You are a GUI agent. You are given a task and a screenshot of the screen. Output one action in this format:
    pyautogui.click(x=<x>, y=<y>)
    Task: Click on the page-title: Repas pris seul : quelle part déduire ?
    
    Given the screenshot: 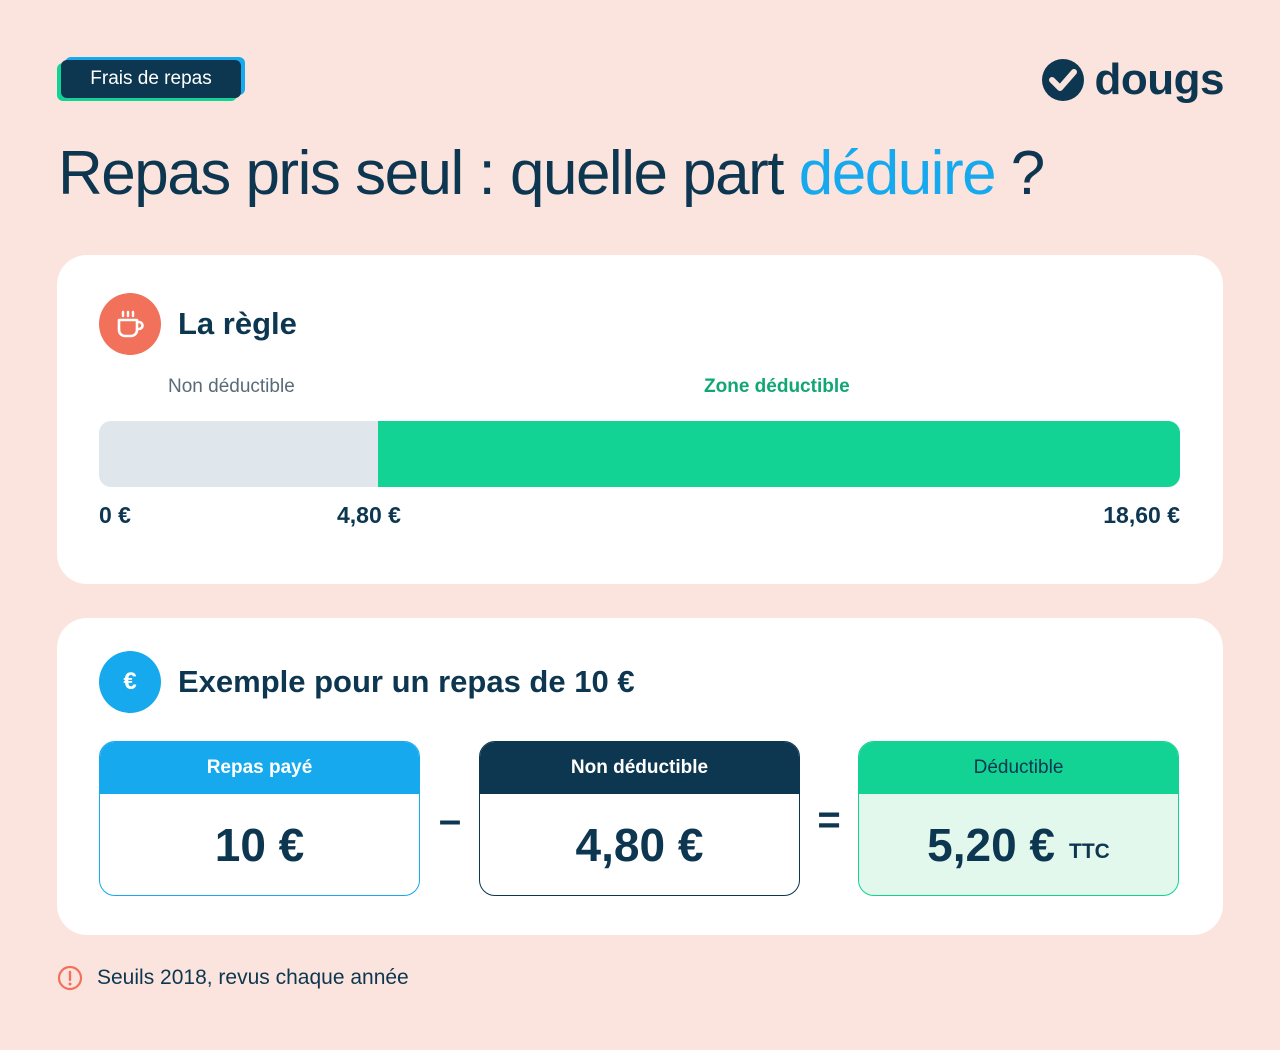 What is the action you would take?
    pyautogui.click(x=551, y=173)
    